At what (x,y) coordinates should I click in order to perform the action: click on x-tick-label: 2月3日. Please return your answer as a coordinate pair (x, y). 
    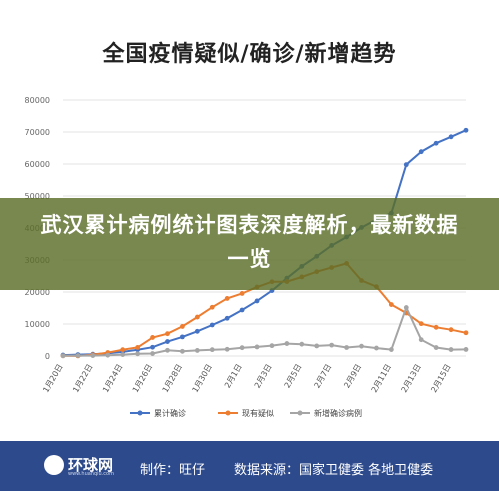
    Looking at the image, I should click on (263, 376).